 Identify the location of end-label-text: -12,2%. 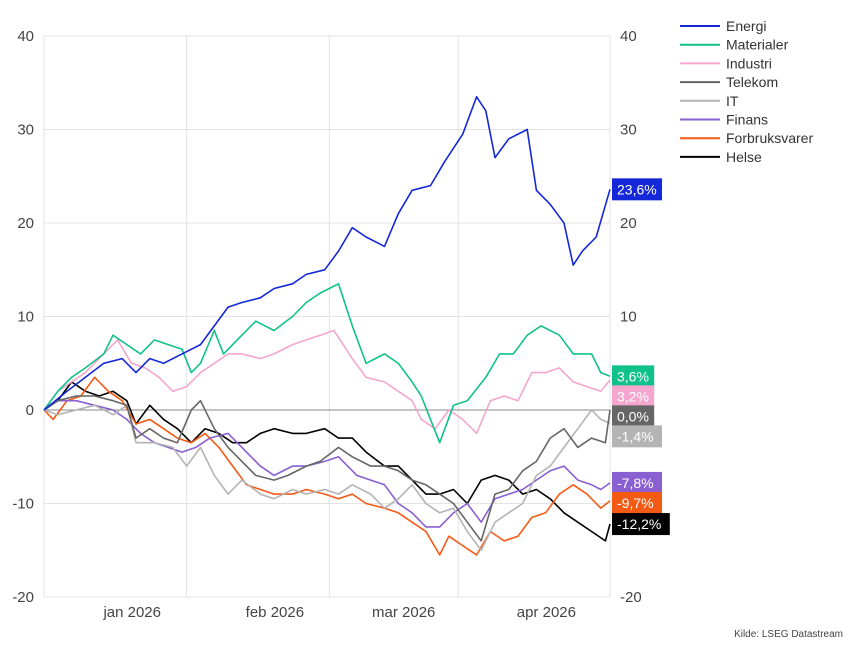
(639, 524).